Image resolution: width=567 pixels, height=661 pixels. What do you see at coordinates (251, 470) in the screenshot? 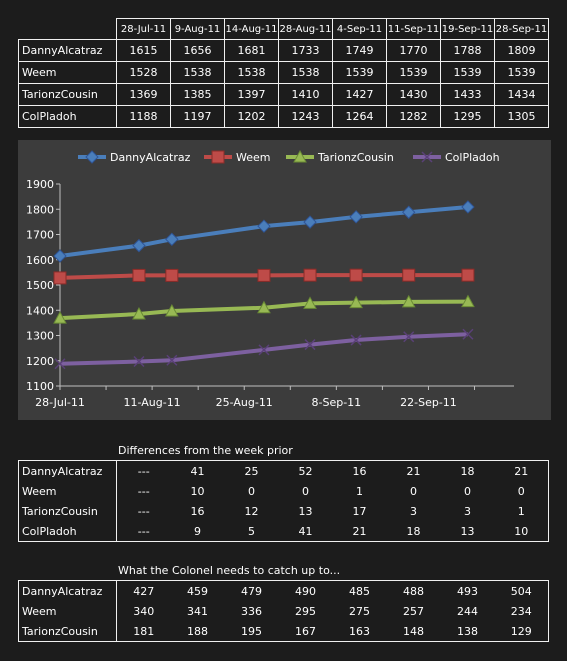
I see `table-cell: 25` at bounding box center [251, 470].